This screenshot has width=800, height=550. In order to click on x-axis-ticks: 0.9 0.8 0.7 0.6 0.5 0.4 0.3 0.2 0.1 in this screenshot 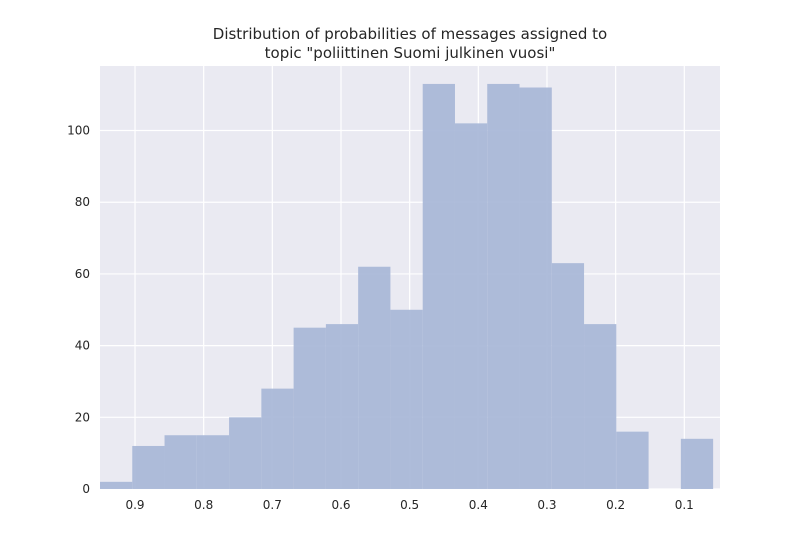, I will do `click(409, 505)`.